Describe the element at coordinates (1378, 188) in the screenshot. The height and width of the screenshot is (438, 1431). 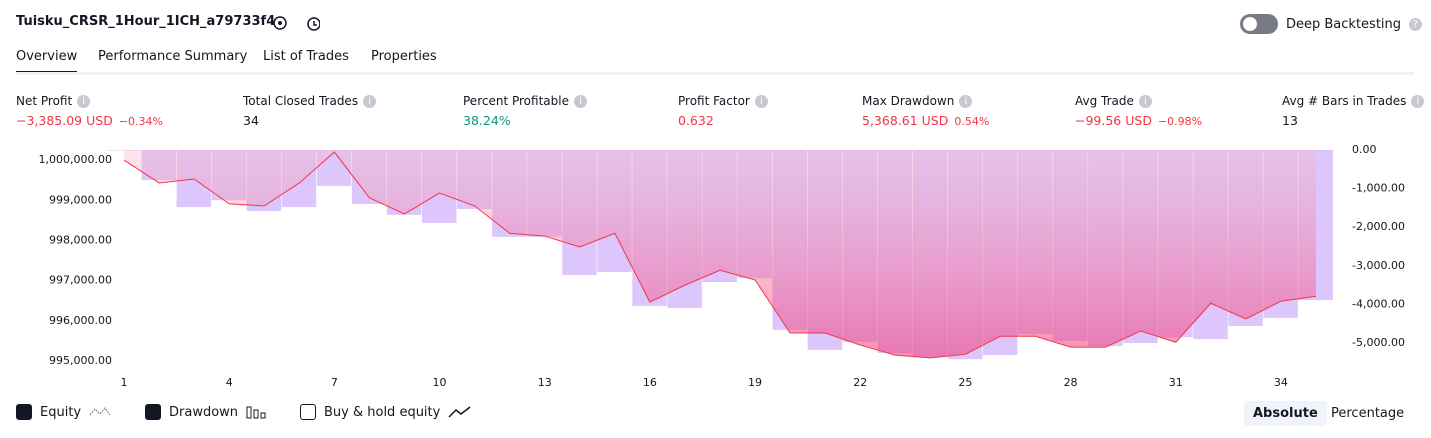
I see `y2-tick-label: -1,000.00` at that location.